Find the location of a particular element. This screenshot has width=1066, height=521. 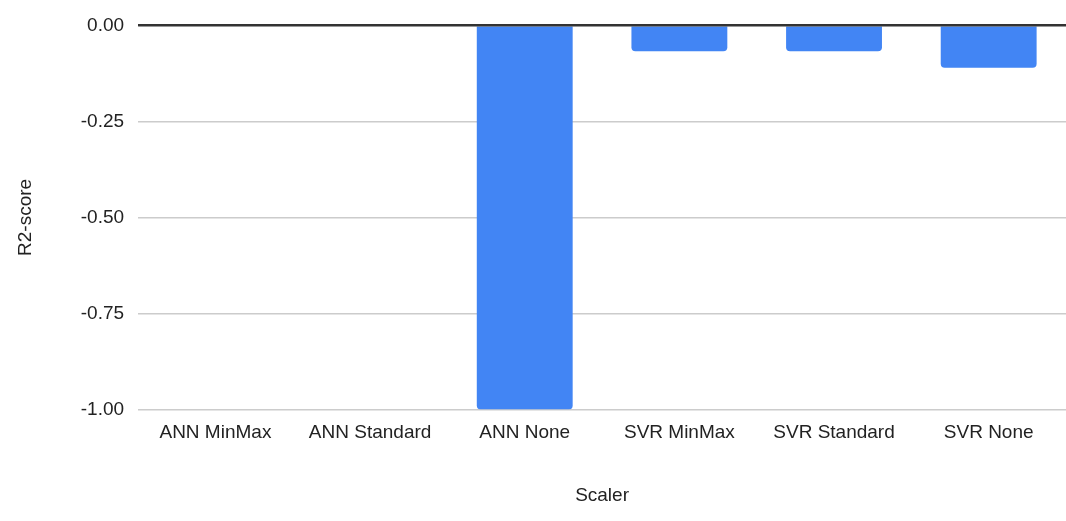

y-tick-label: -0.25 is located at coordinates (102, 120).